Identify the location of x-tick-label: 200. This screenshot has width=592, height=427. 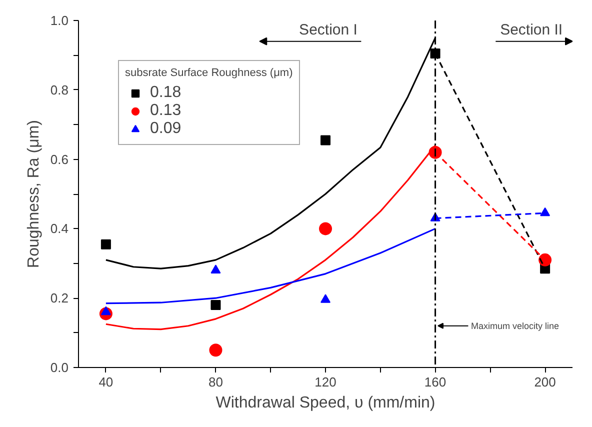
(545, 382).